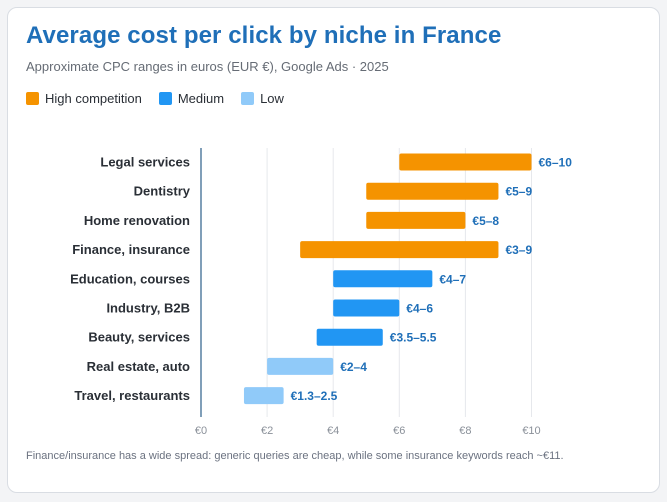 This screenshot has width=667, height=502. I want to click on value-label: €4–6, so click(419, 309).